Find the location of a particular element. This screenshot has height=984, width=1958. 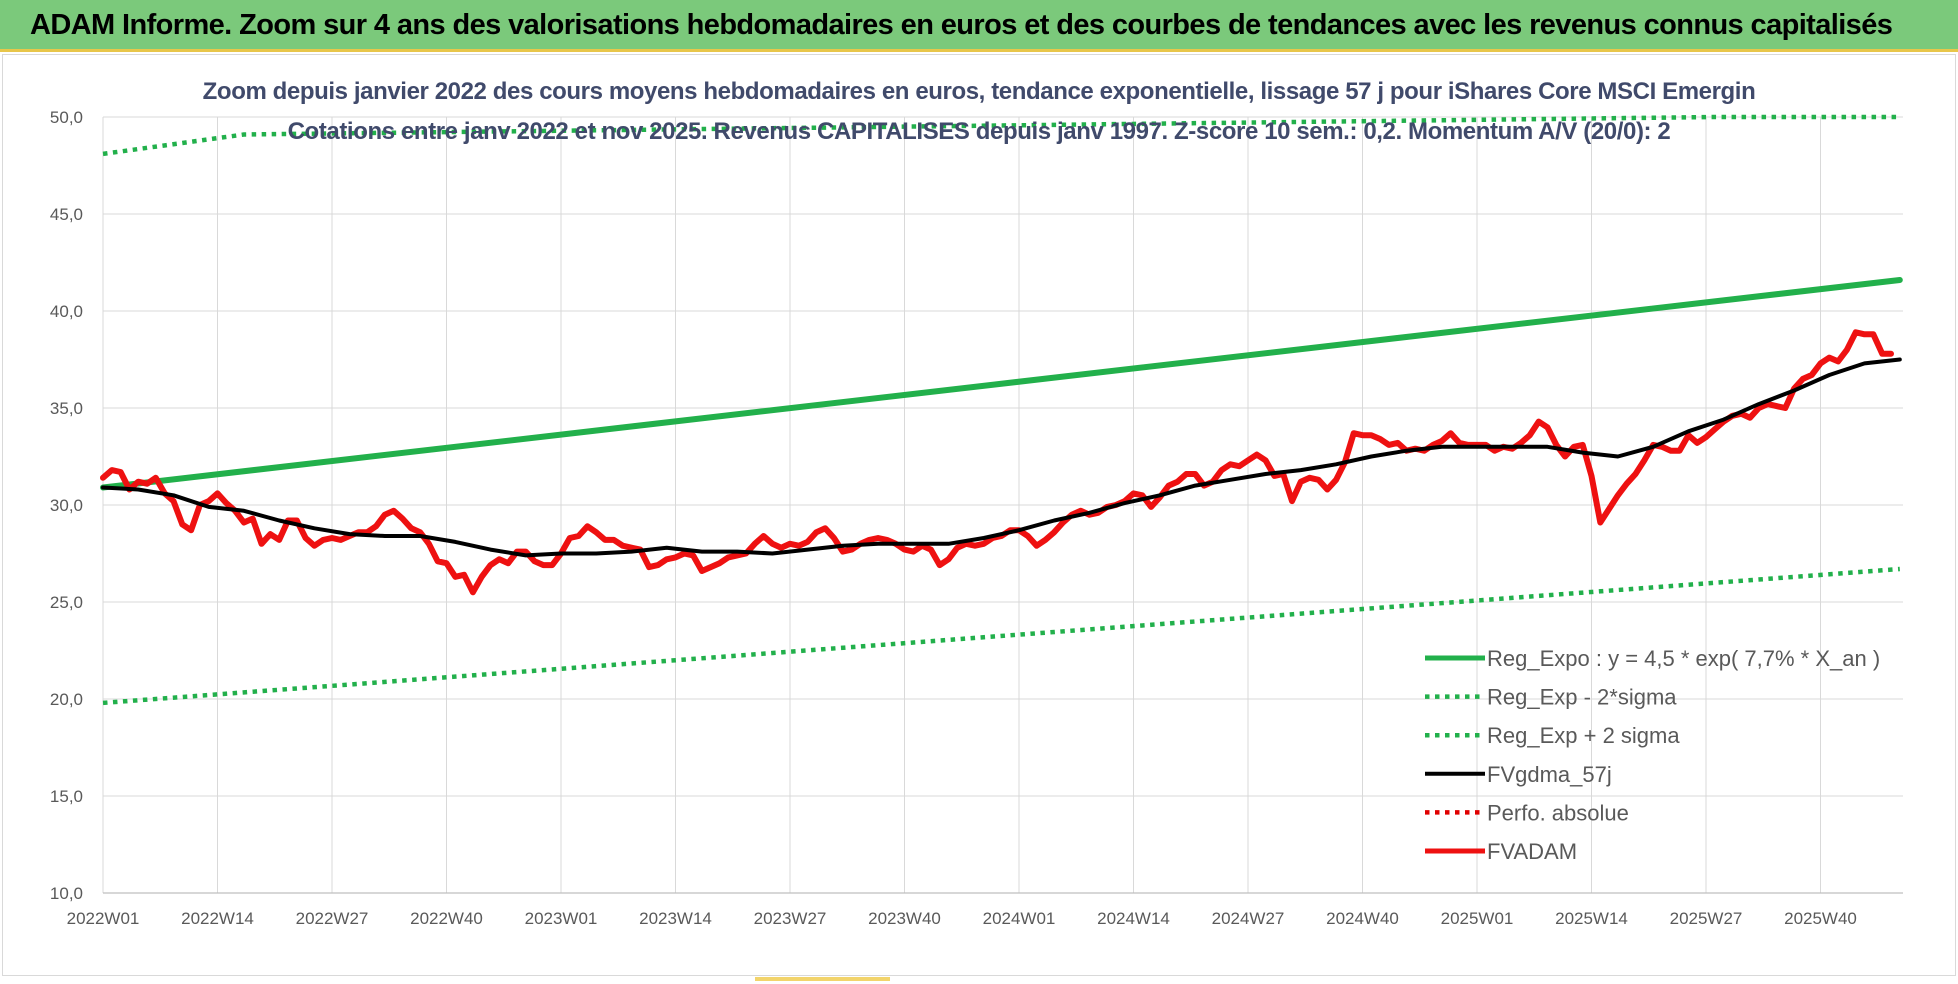

x-tick-label: 2023W40 is located at coordinates (904, 918).